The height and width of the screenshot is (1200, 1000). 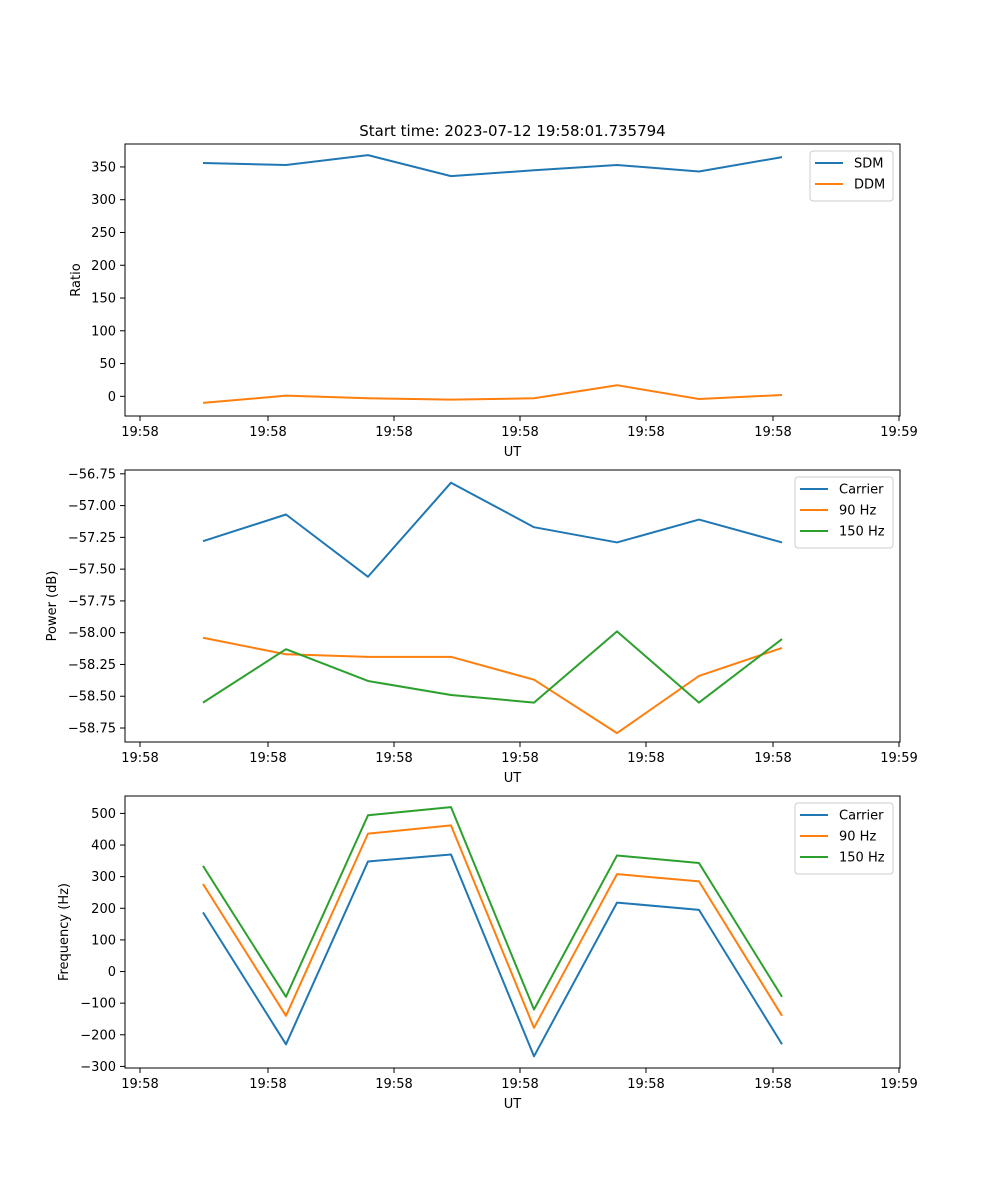 I want to click on series-line-ddm, so click(x=492, y=394).